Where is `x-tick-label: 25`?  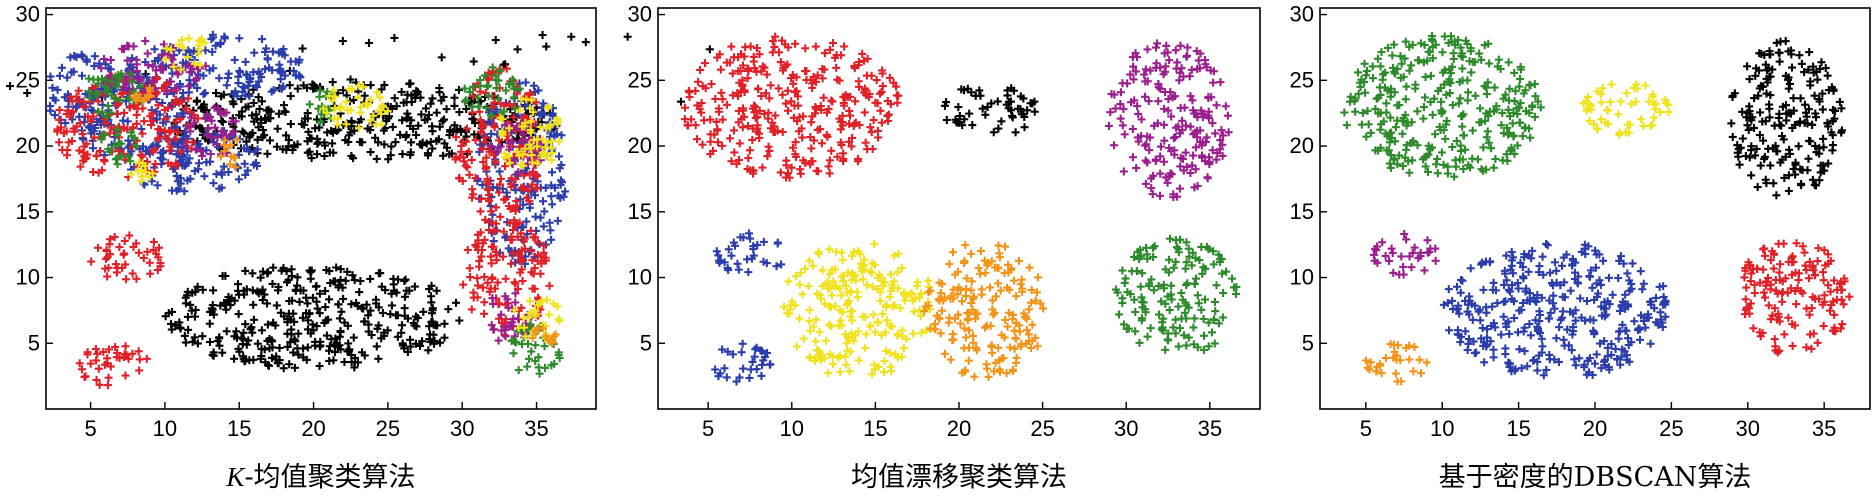
x-tick-label: 25 is located at coordinates (388, 428).